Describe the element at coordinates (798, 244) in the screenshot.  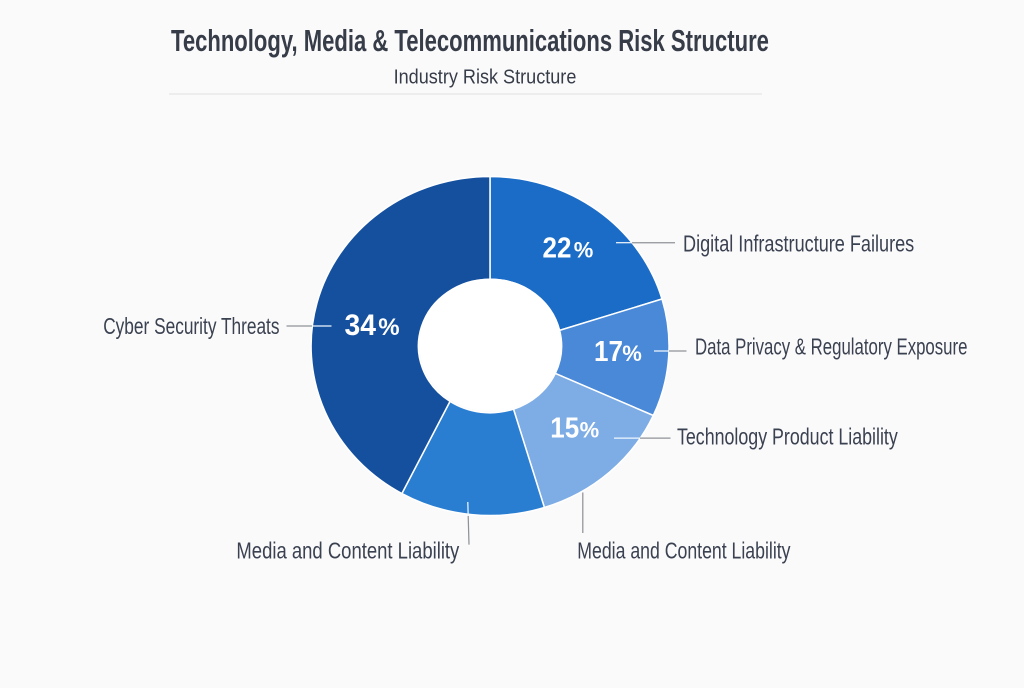
I see `svg-text:Digital Infrastructure Failure: Digital Infrastructure Failures` at that location.